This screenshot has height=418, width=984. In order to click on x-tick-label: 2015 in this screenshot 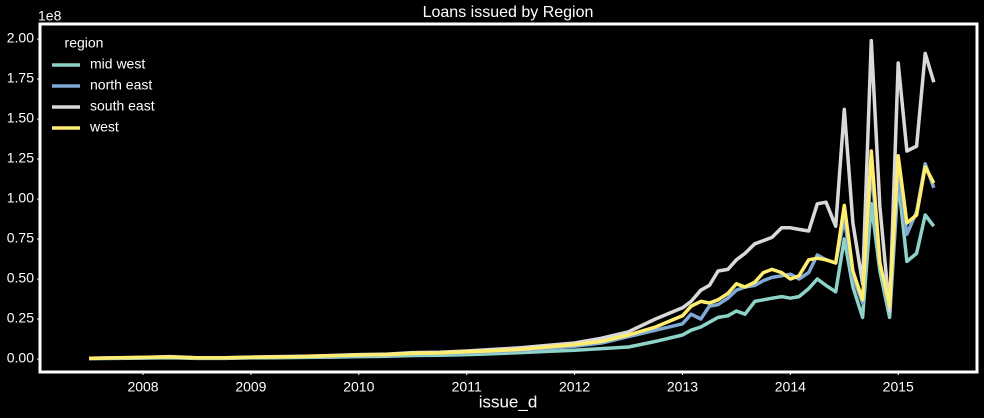, I will do `click(898, 387)`.